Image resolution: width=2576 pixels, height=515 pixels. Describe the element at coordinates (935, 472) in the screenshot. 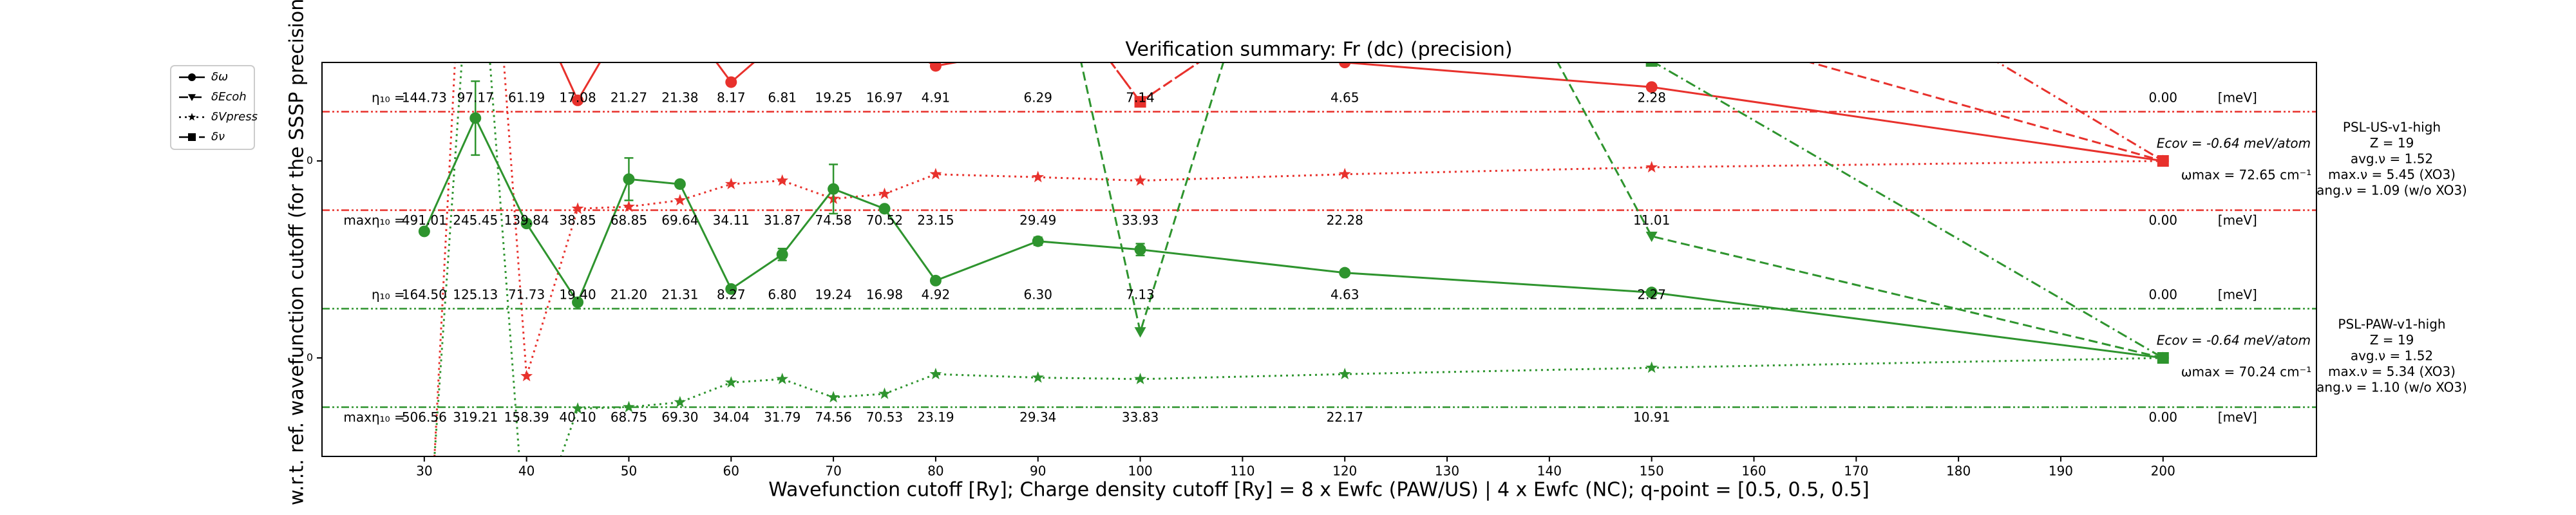

I see `x-tick-label: 80` at that location.